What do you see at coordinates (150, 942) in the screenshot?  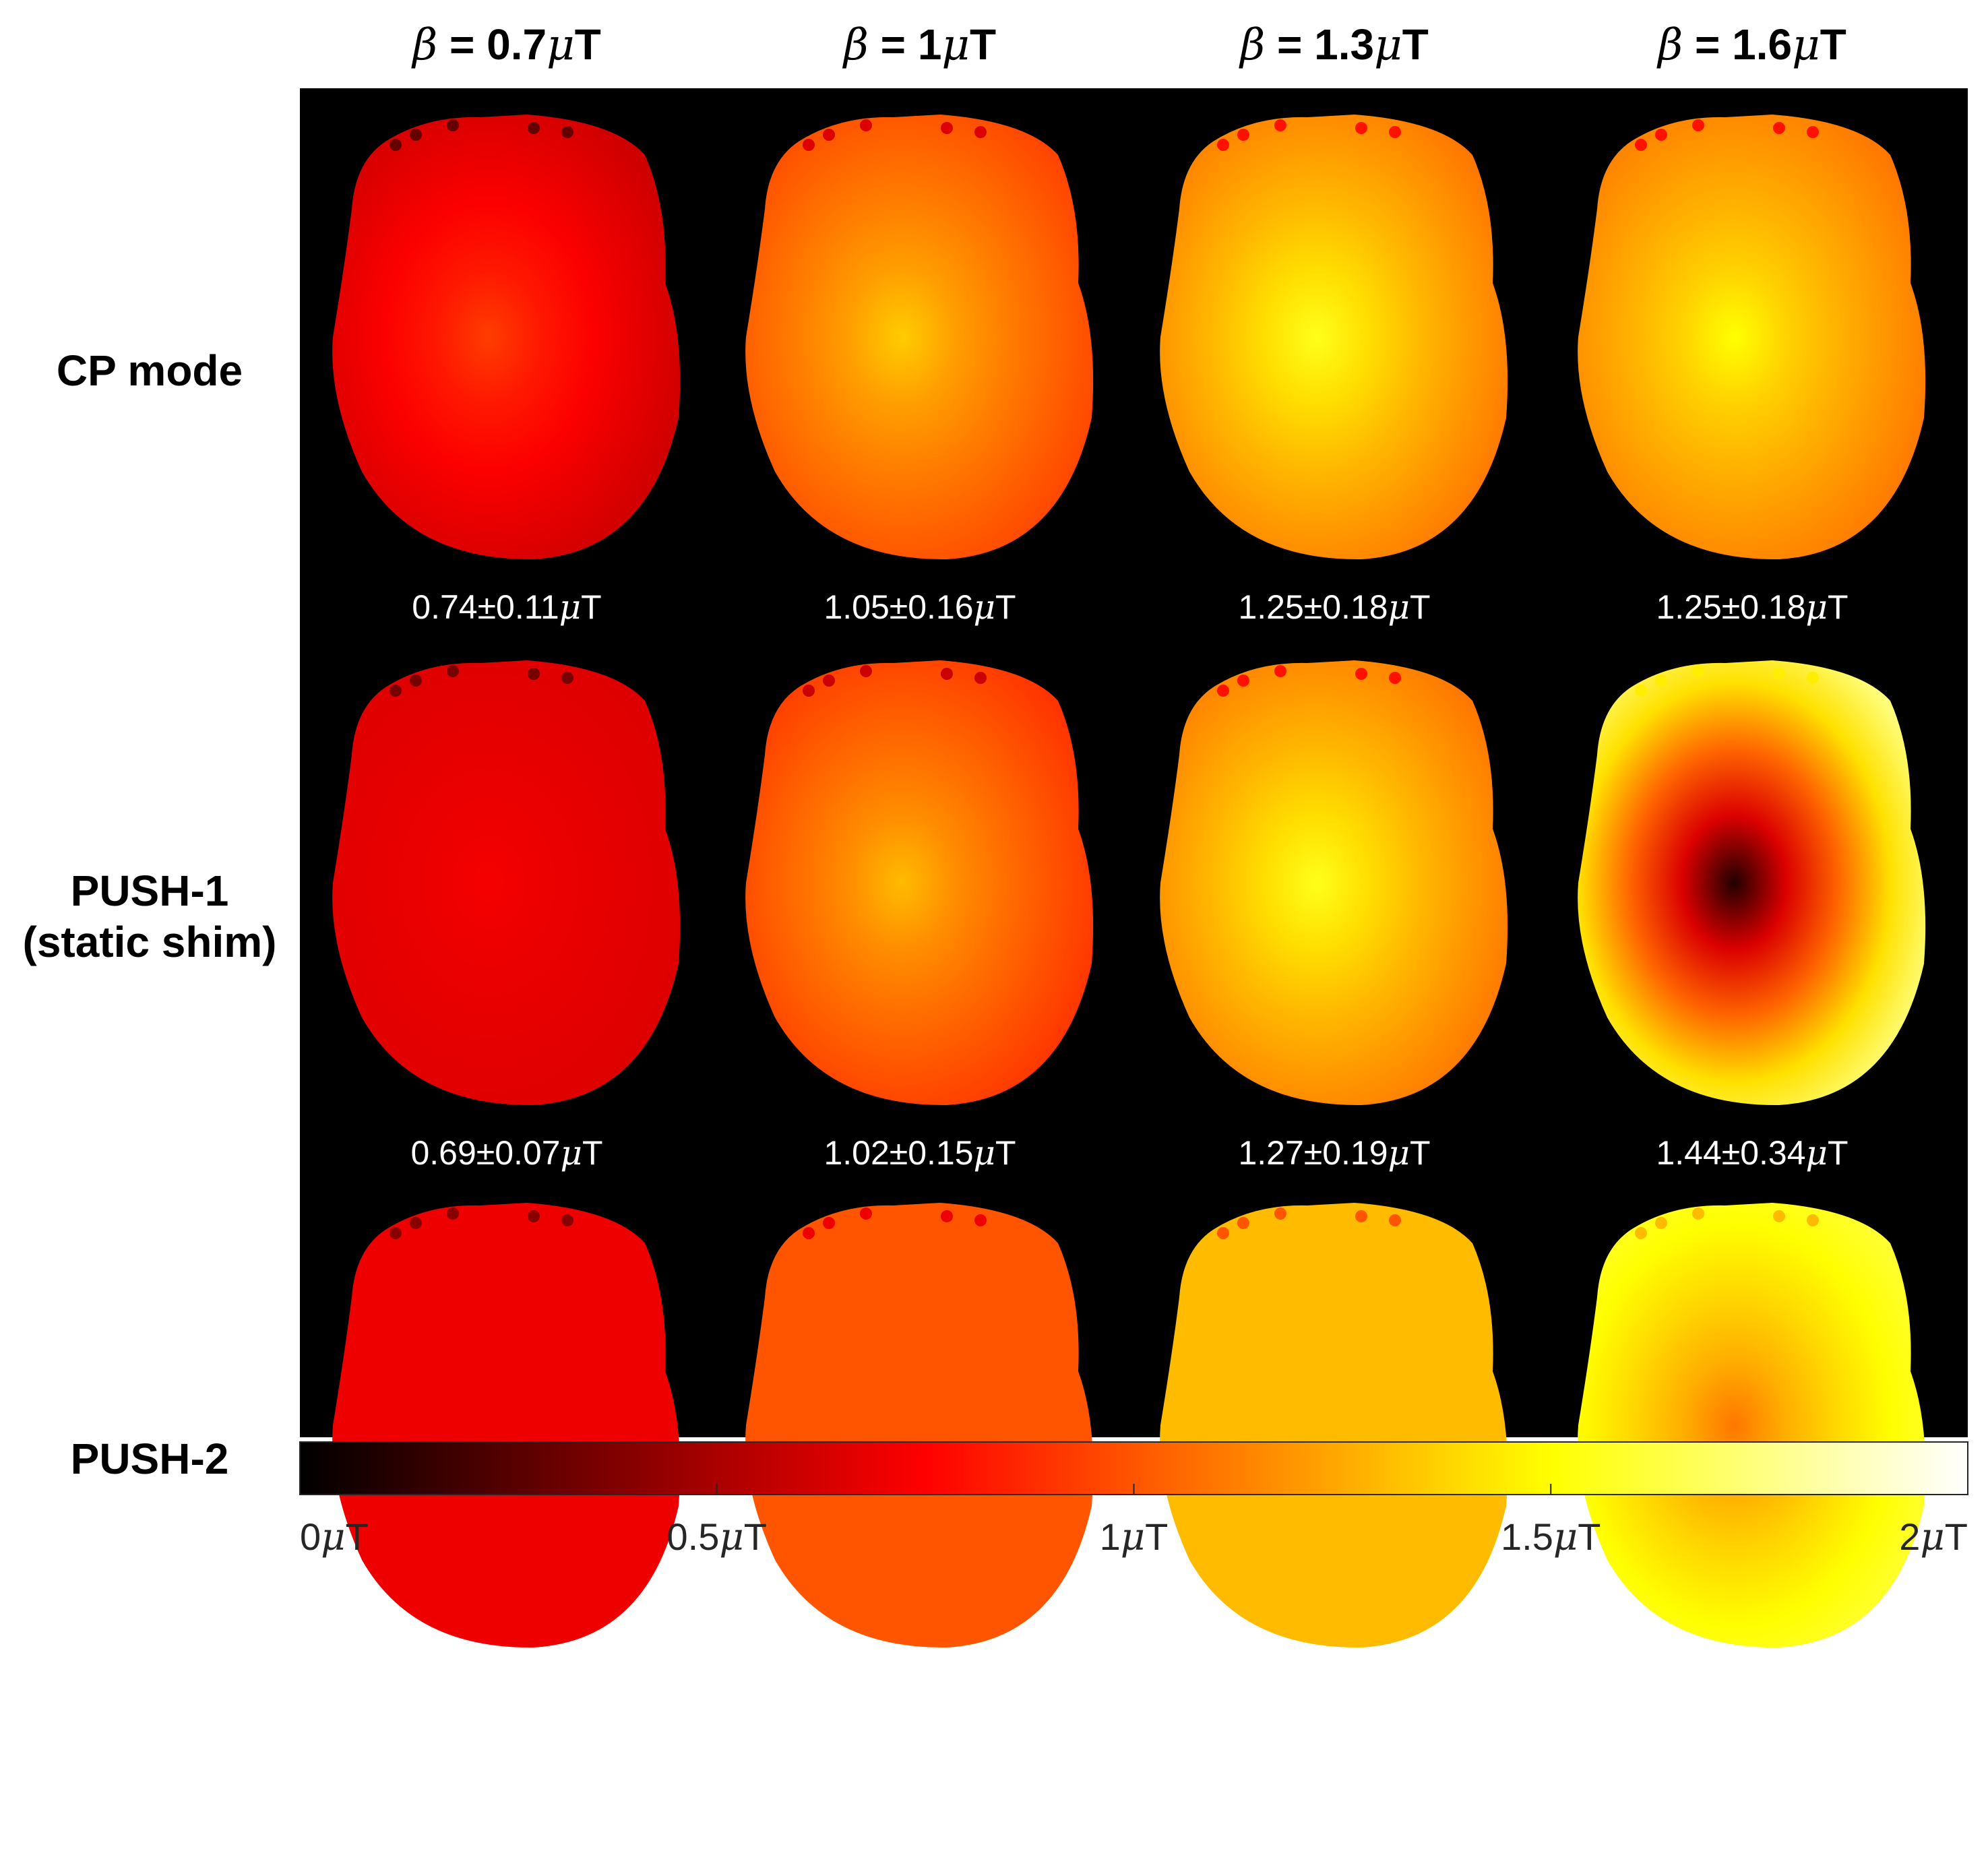 I see `row-label: (static shim)` at bounding box center [150, 942].